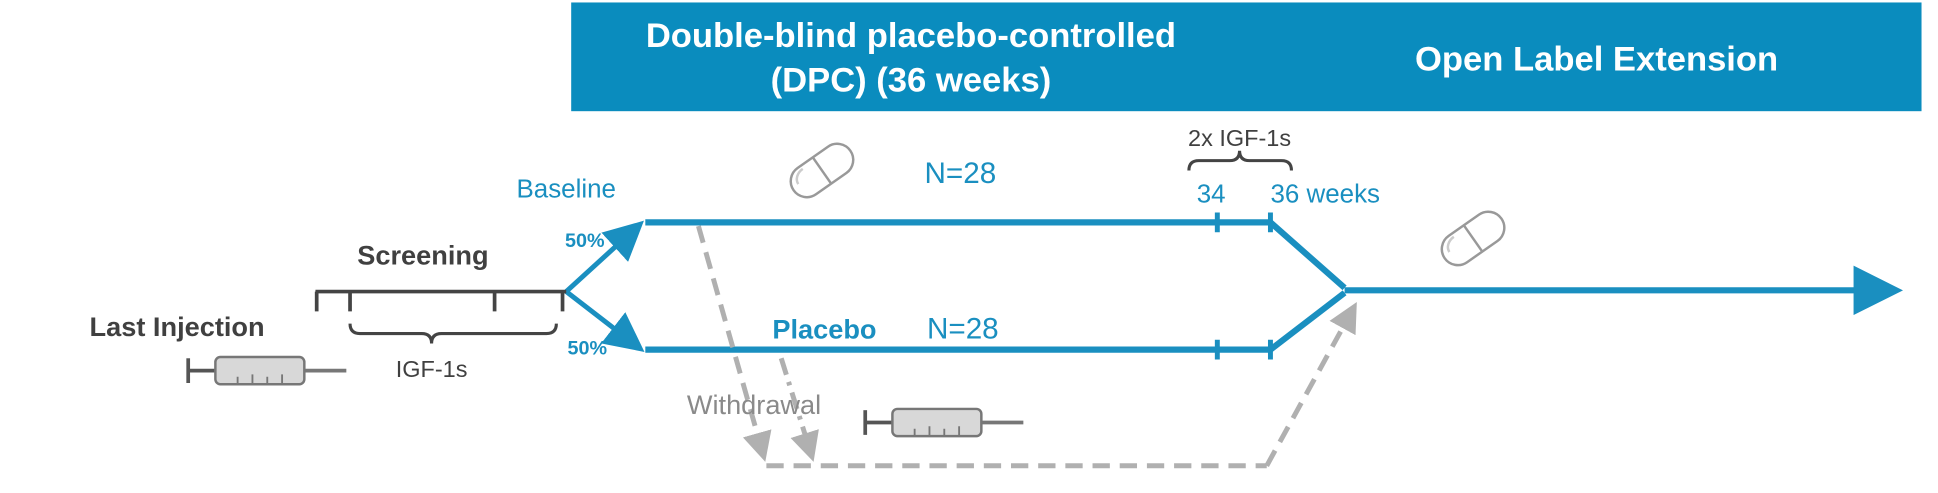 This screenshot has height=493, width=1938. What do you see at coordinates (432, 369) in the screenshot?
I see `igf-label: IGF-1s` at bounding box center [432, 369].